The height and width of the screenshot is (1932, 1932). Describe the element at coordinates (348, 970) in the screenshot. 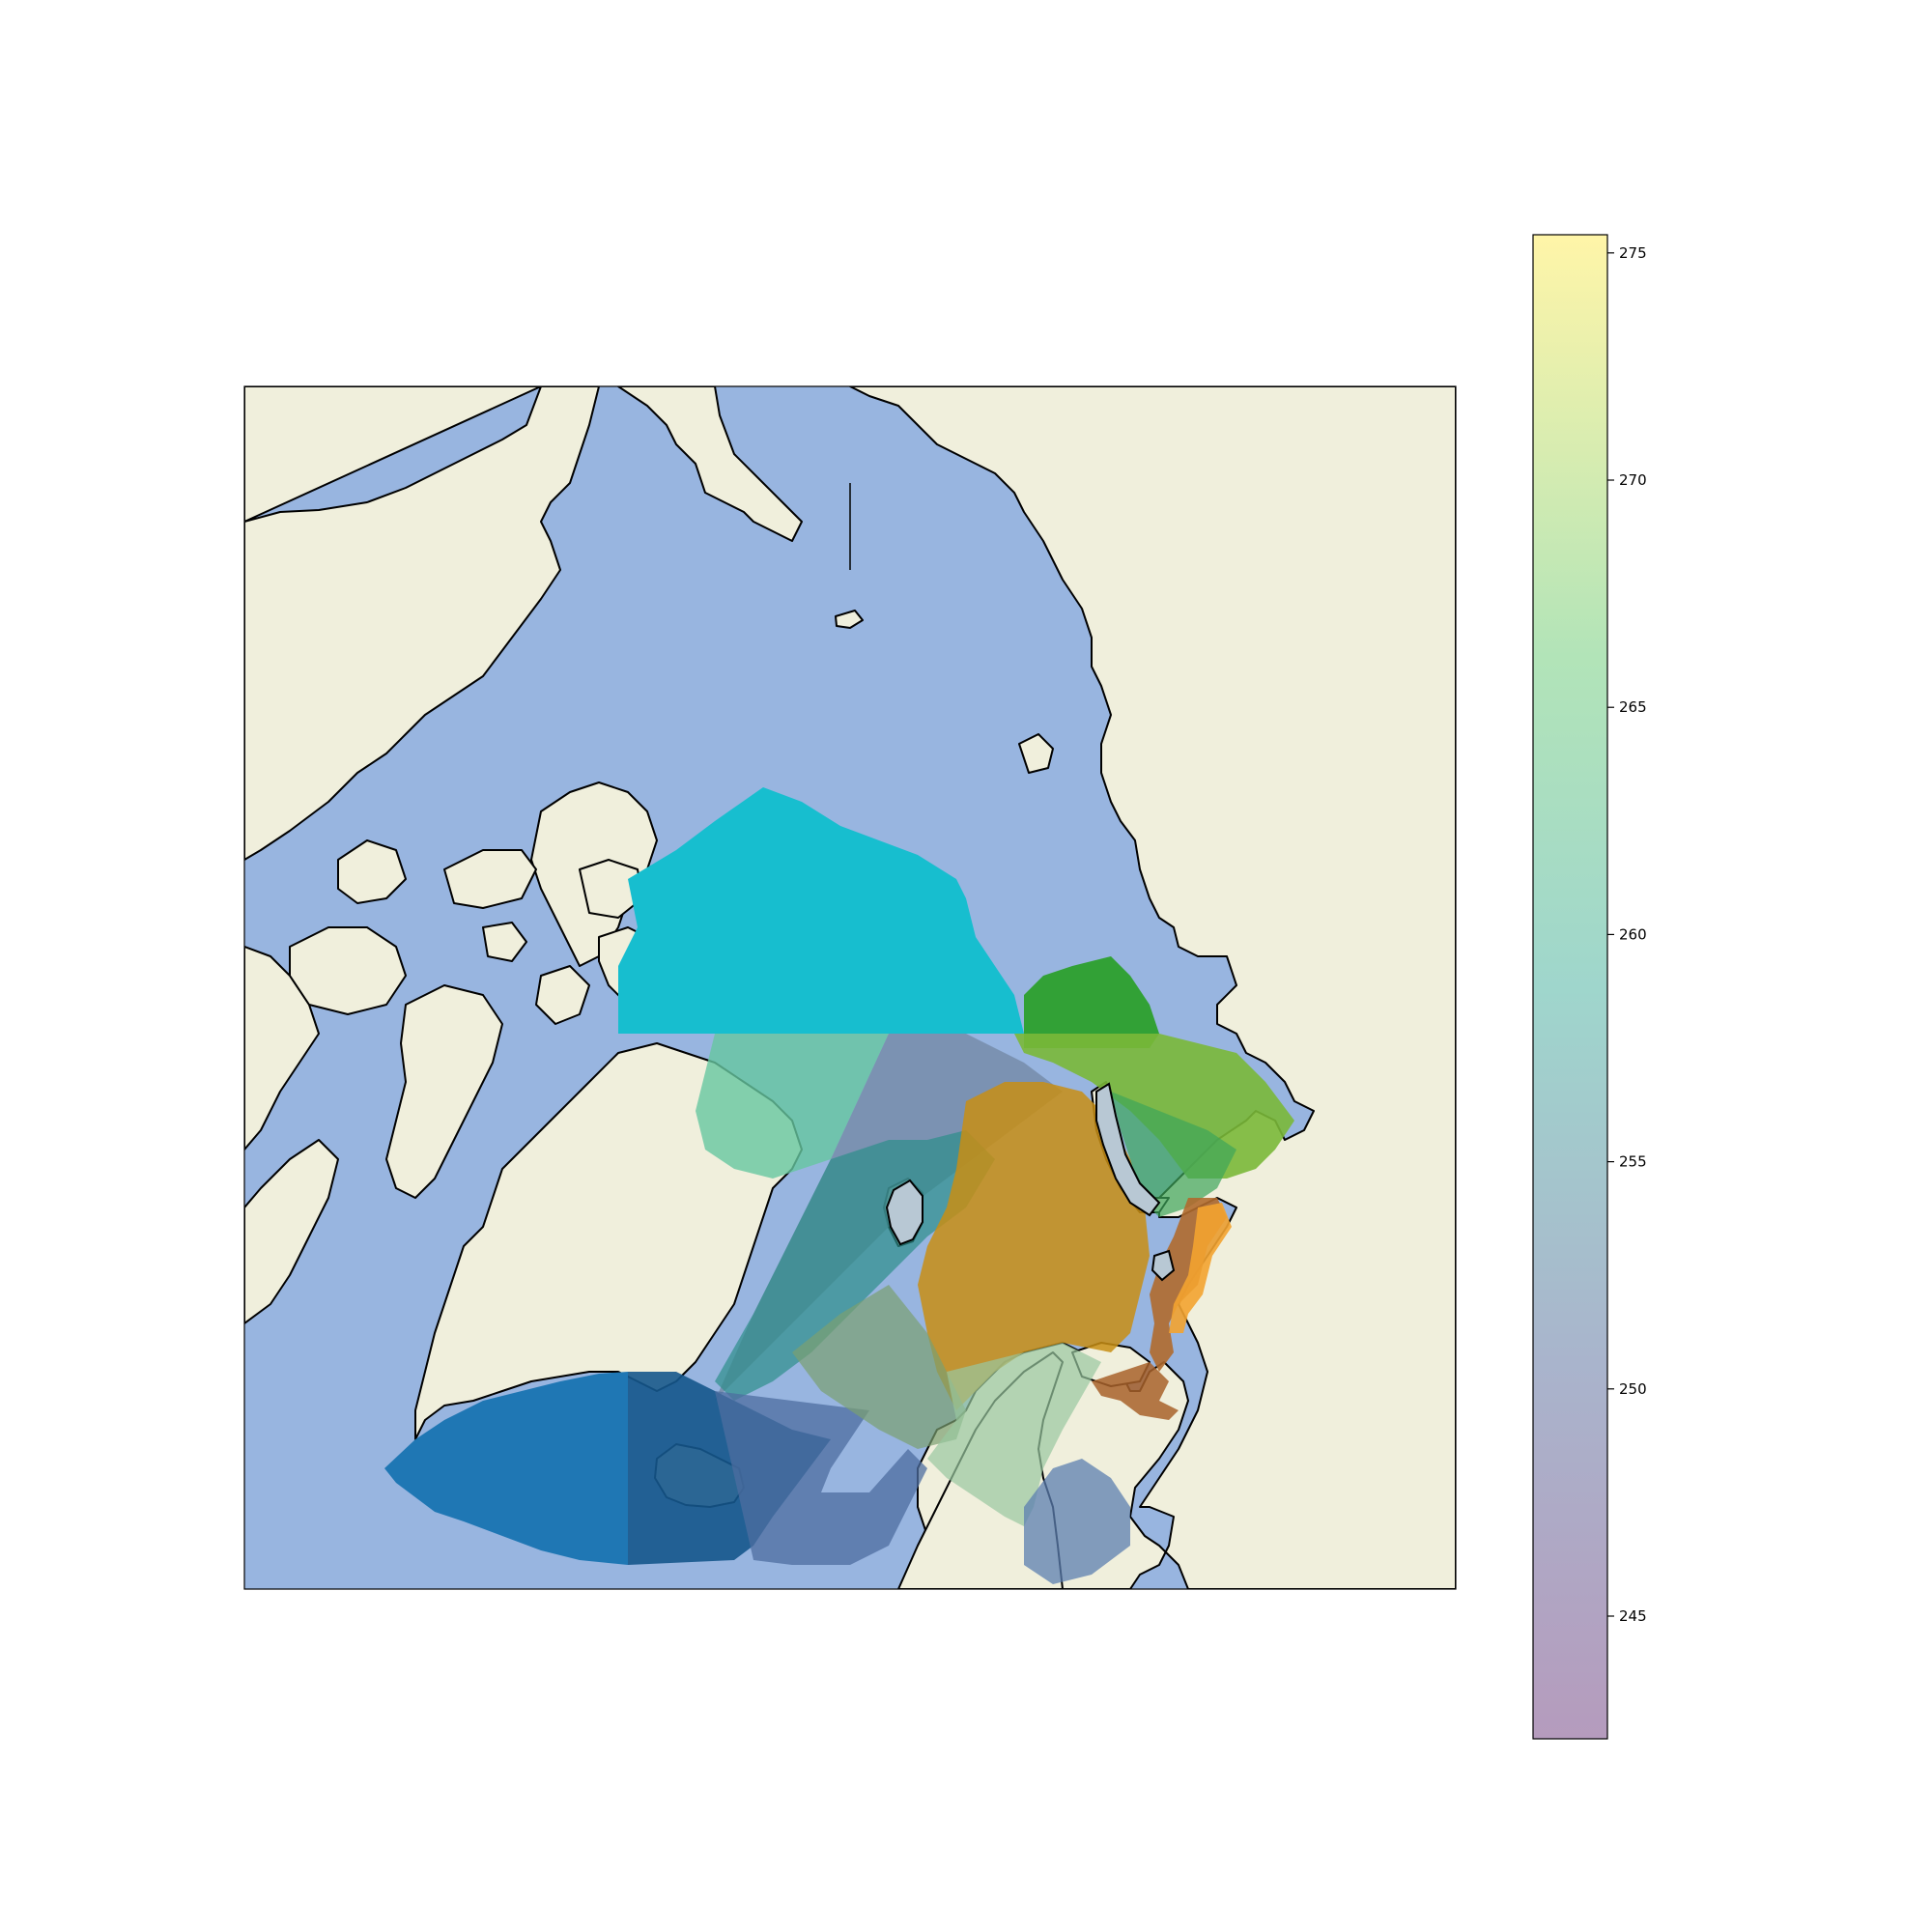

I see `land-victoria` at that location.